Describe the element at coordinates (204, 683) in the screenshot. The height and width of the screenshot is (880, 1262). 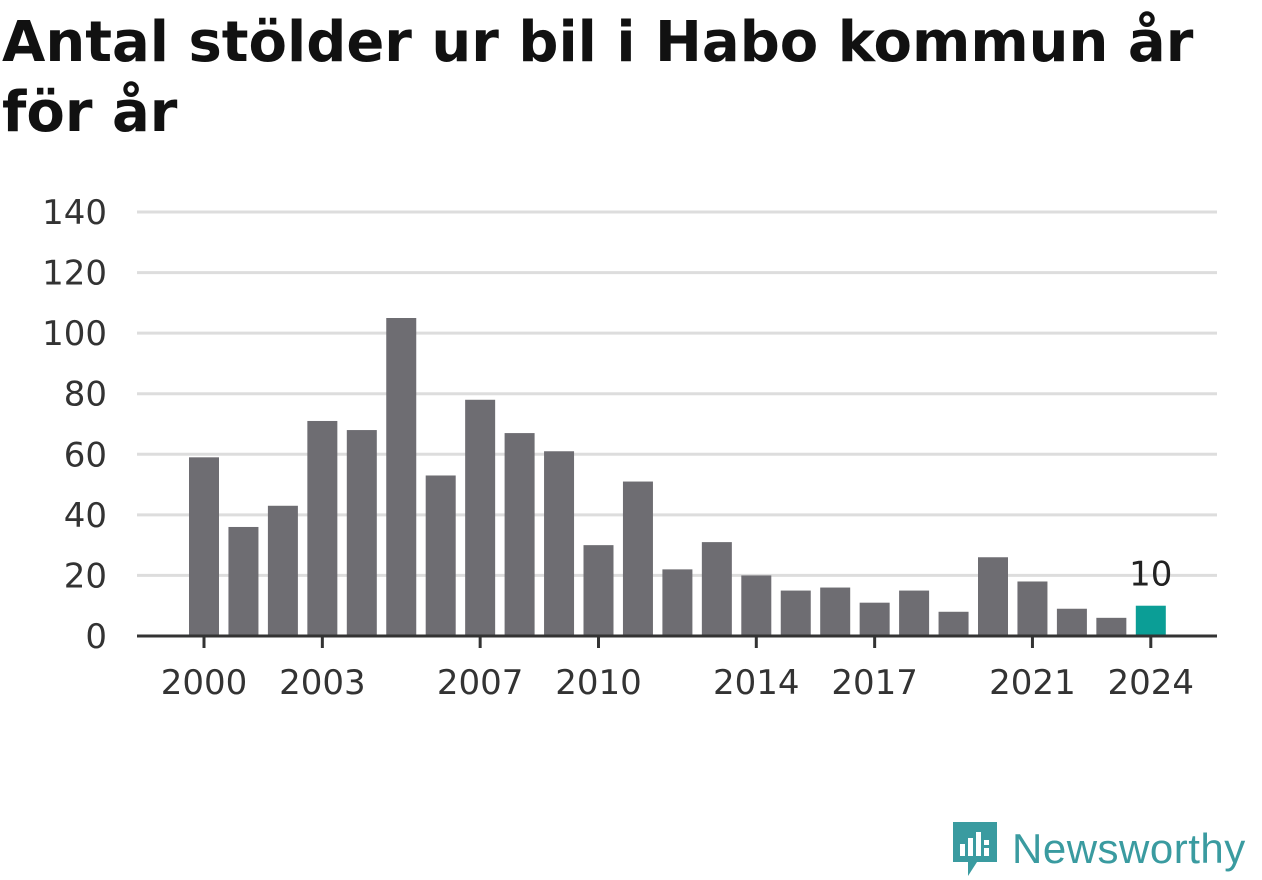
I see `x-tick-label: 2000` at that location.